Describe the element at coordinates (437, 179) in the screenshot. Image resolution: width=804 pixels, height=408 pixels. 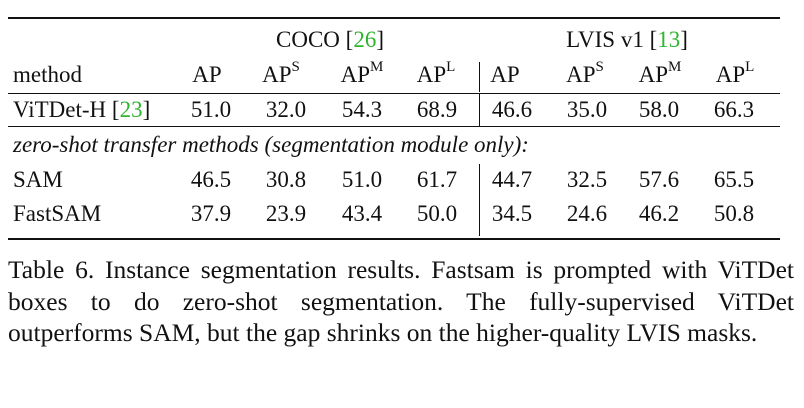
I see `table-cell: 61.7` at that location.